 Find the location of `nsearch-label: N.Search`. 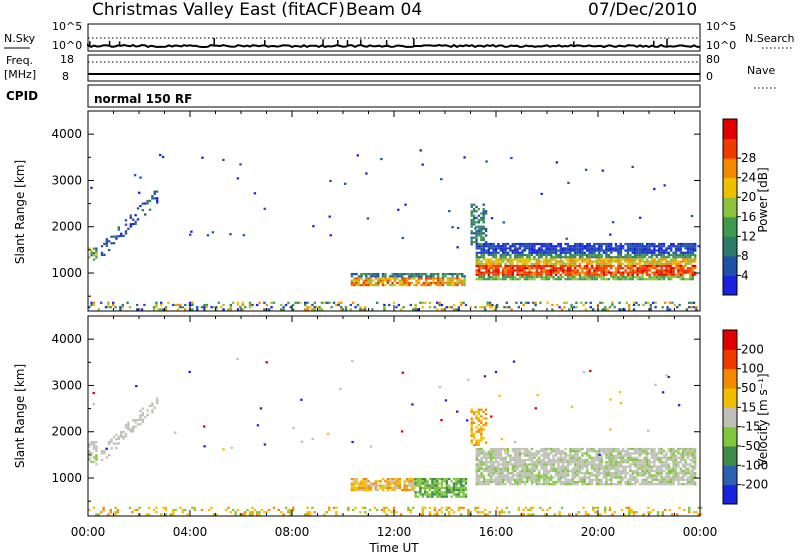

nsearch-label: N.Search is located at coordinates (770, 38).